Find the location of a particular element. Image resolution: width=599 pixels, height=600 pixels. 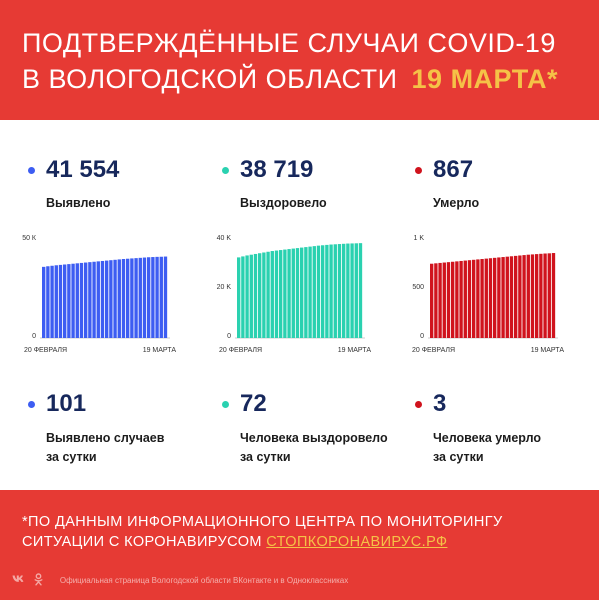

total-recovered-value: 38 719 is located at coordinates (277, 169).